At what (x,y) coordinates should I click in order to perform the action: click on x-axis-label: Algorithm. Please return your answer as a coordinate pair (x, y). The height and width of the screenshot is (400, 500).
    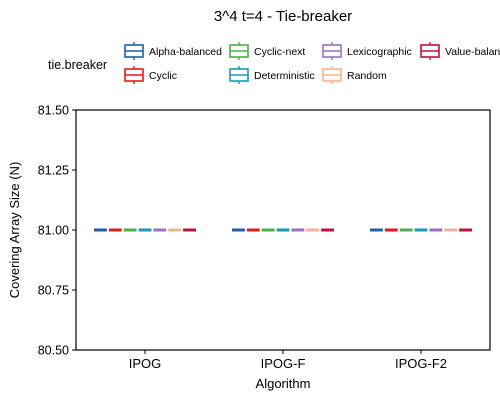
    Looking at the image, I should click on (283, 383).